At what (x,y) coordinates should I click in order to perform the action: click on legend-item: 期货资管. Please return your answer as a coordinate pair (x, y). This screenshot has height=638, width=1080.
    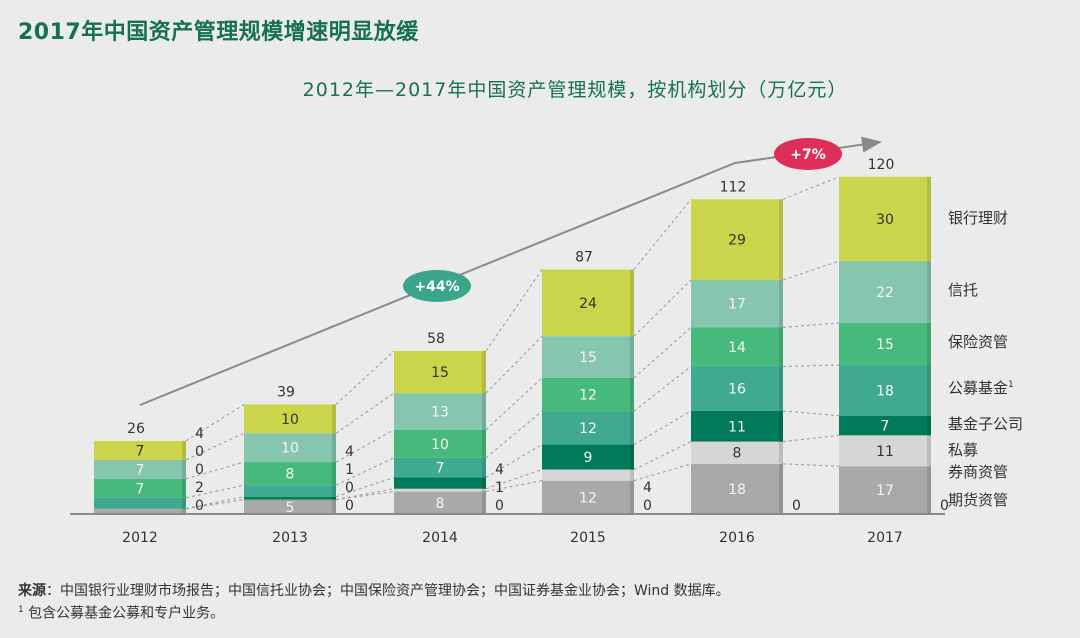
    Looking at the image, I should click on (978, 500).